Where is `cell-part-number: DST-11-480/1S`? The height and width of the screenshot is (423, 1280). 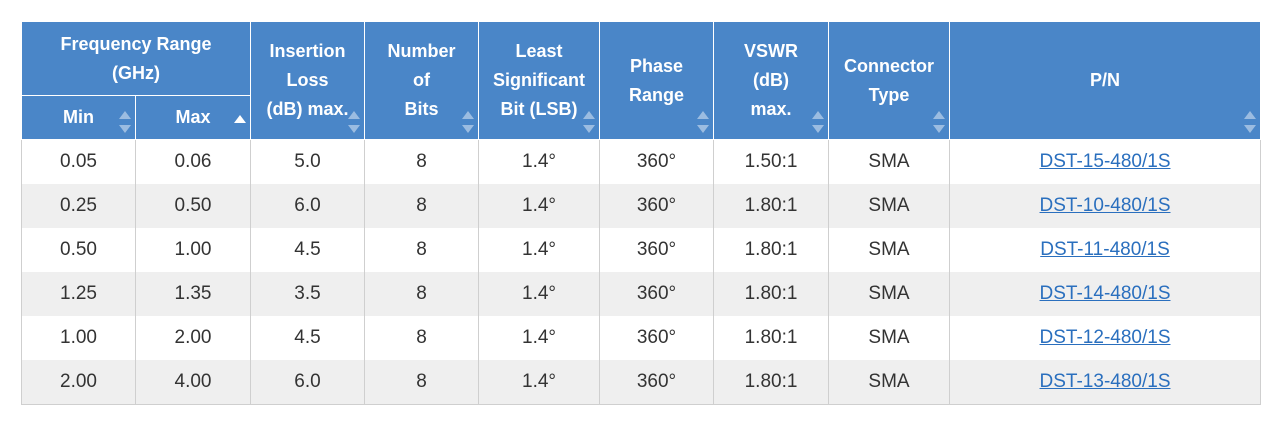 cell-part-number: DST-11-480/1S is located at coordinates (1105, 250).